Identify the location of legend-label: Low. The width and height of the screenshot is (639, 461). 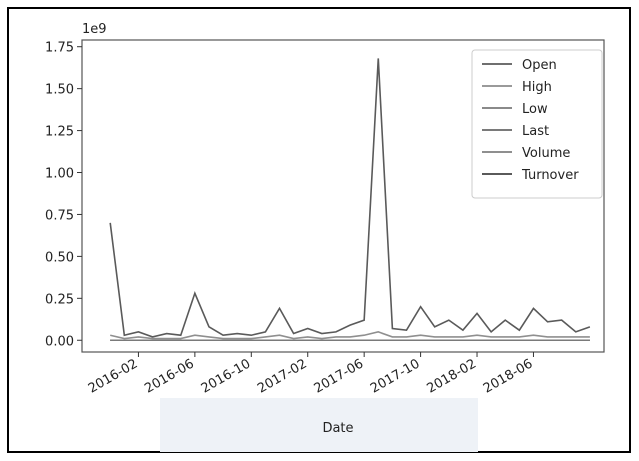
(535, 109).